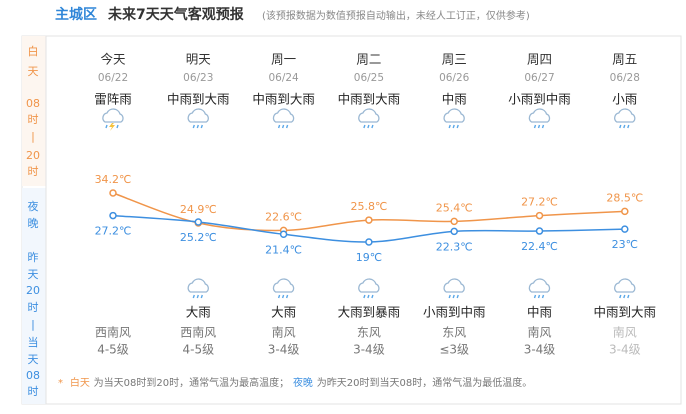  Describe the element at coordinates (539, 312) in the screenshot. I see `night-weather: 中雨` at that location.